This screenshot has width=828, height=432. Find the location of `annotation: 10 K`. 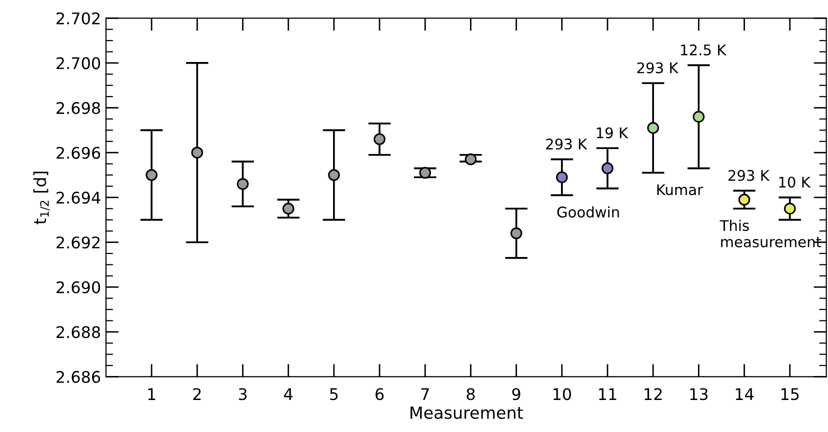

annotation: 10 K is located at coordinates (795, 182).